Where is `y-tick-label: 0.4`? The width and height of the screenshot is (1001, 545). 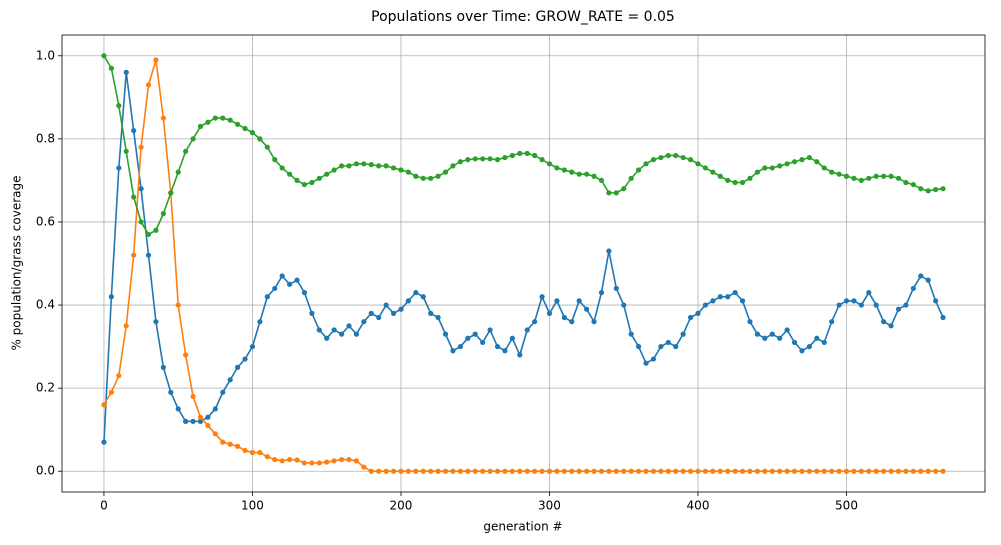
y-tick-label: 0.4 is located at coordinates (45, 305).